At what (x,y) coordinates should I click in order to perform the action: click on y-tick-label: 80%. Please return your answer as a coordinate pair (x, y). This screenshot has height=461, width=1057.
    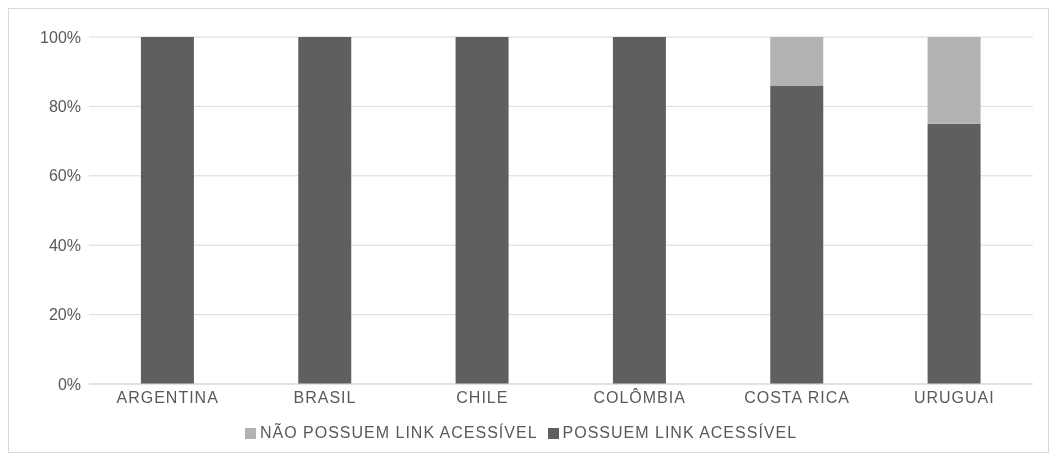
    Looking at the image, I should click on (64, 107).